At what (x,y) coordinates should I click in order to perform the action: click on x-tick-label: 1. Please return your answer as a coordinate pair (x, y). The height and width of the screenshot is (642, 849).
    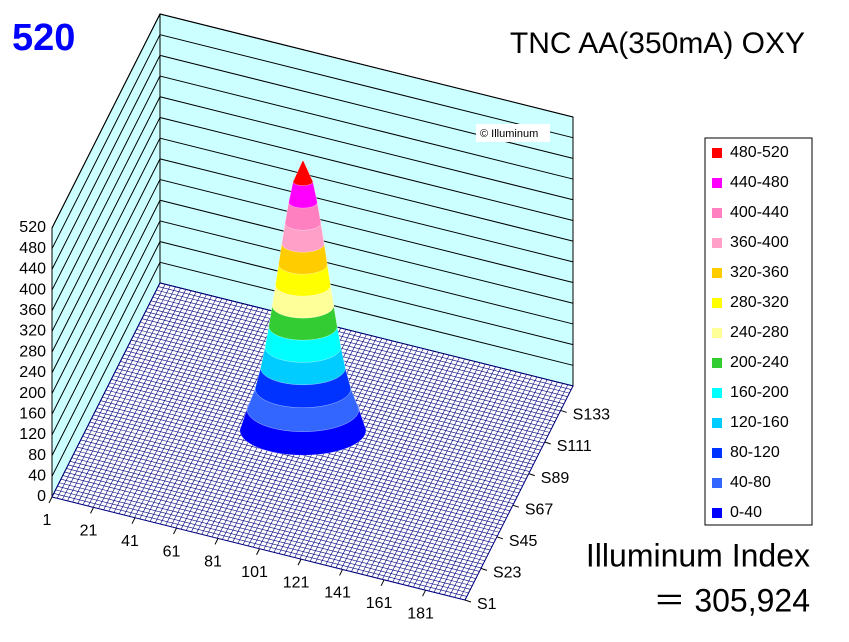
    Looking at the image, I should click on (47, 520).